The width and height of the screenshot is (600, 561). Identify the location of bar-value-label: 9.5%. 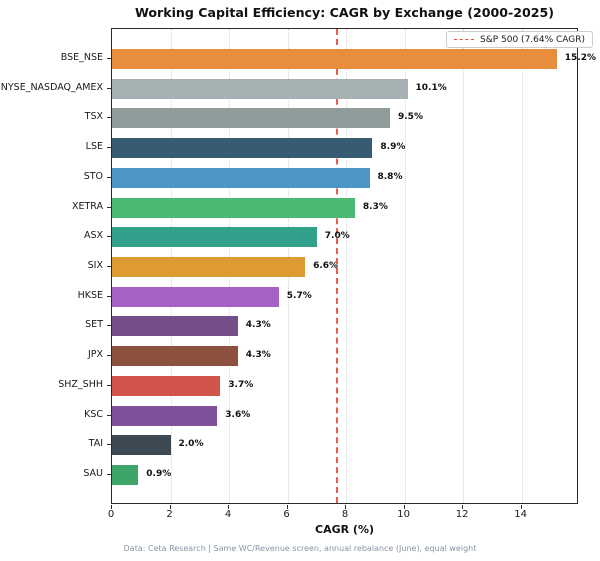
(410, 117).